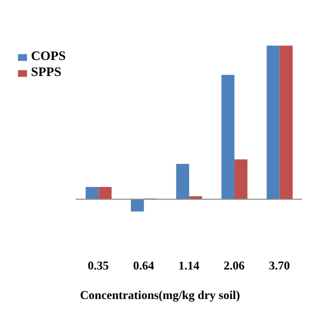  Describe the element at coordinates (98, 265) in the screenshot. I see `x-tick-label: 0.35` at that location.